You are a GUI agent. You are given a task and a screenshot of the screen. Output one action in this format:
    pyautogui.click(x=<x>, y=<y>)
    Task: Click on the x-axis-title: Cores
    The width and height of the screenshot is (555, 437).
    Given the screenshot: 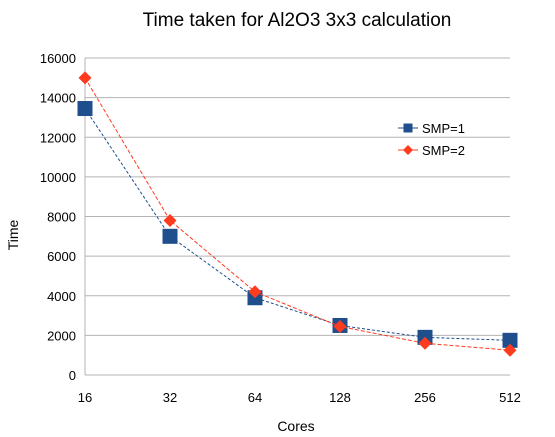 What is the action you would take?
    pyautogui.click(x=295, y=426)
    